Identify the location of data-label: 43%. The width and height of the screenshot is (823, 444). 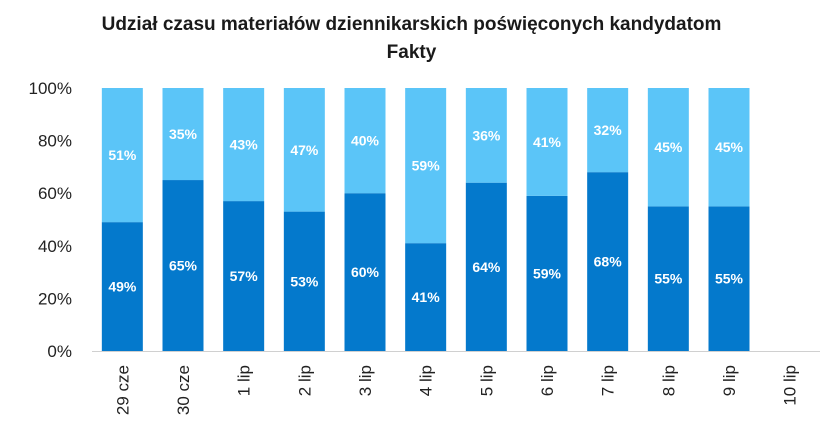
(244, 145).